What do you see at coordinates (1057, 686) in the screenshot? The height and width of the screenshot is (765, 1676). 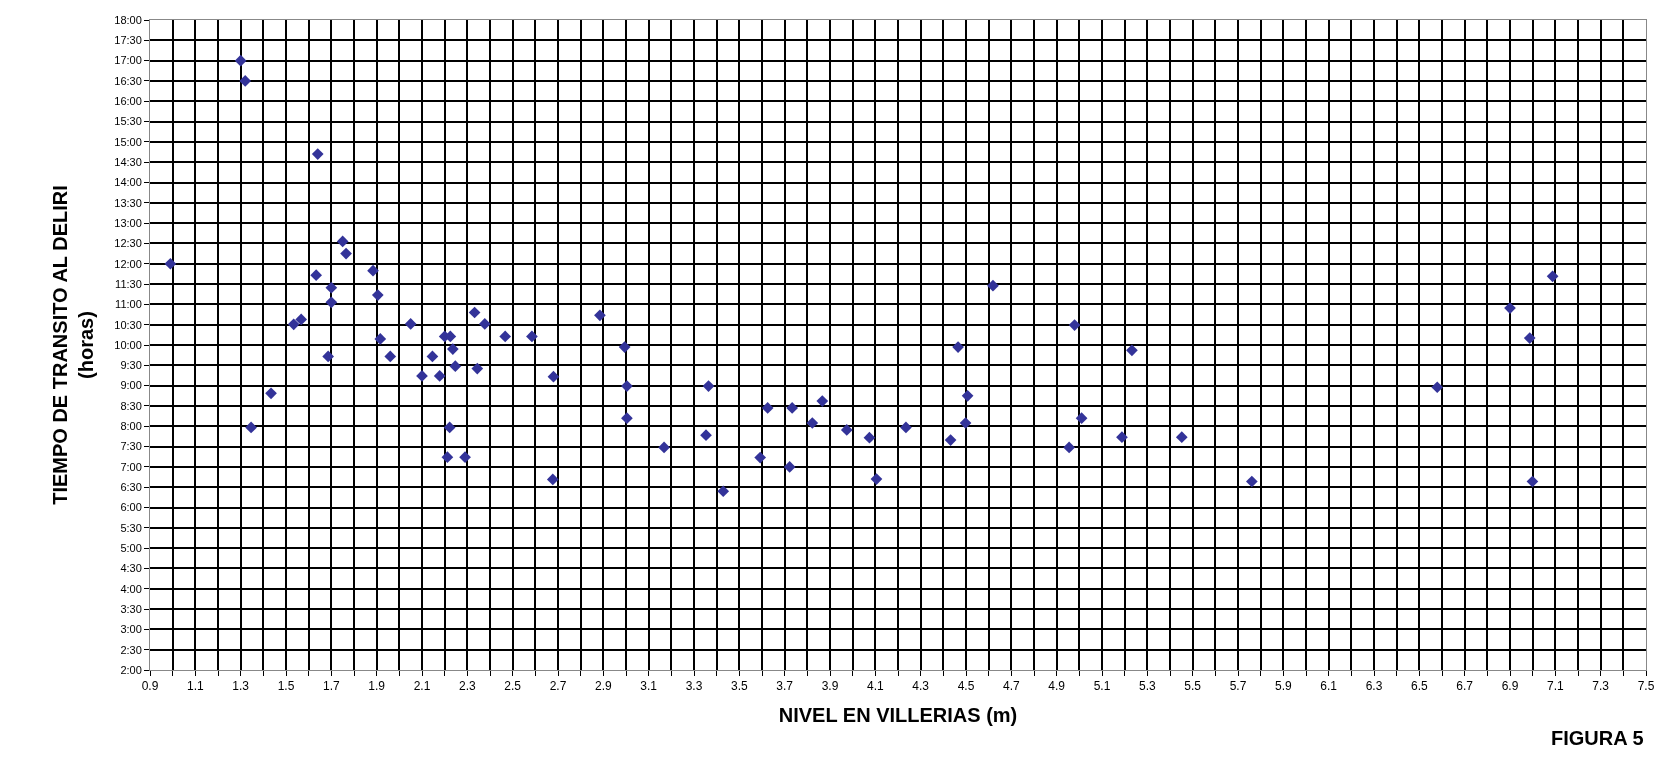 I see `x-tick-label: 4.9` at bounding box center [1057, 686].